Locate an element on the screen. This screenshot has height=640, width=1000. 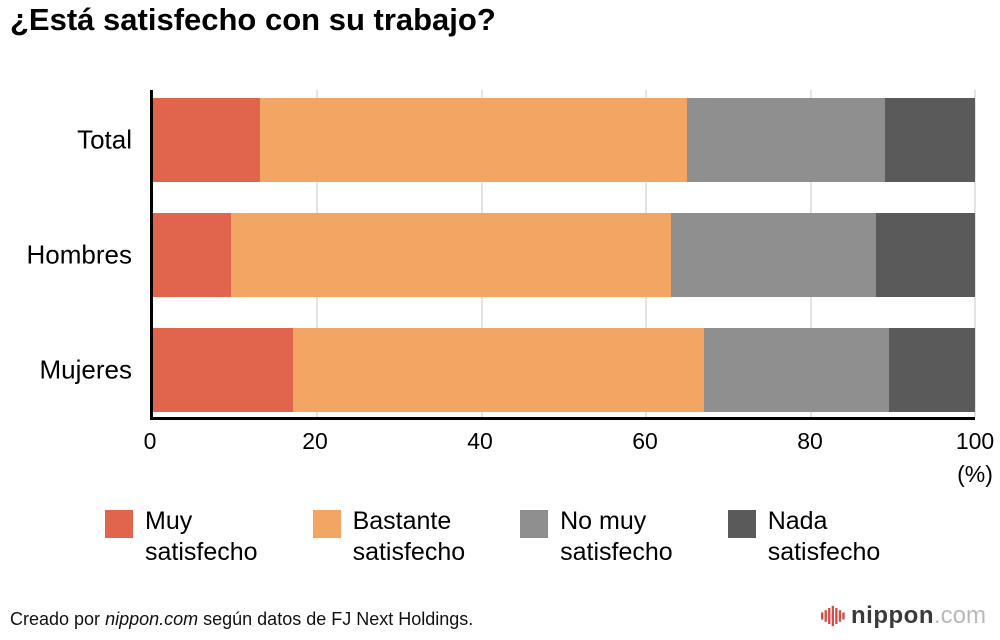
x-tick-label: 60 is located at coordinates (645, 441).